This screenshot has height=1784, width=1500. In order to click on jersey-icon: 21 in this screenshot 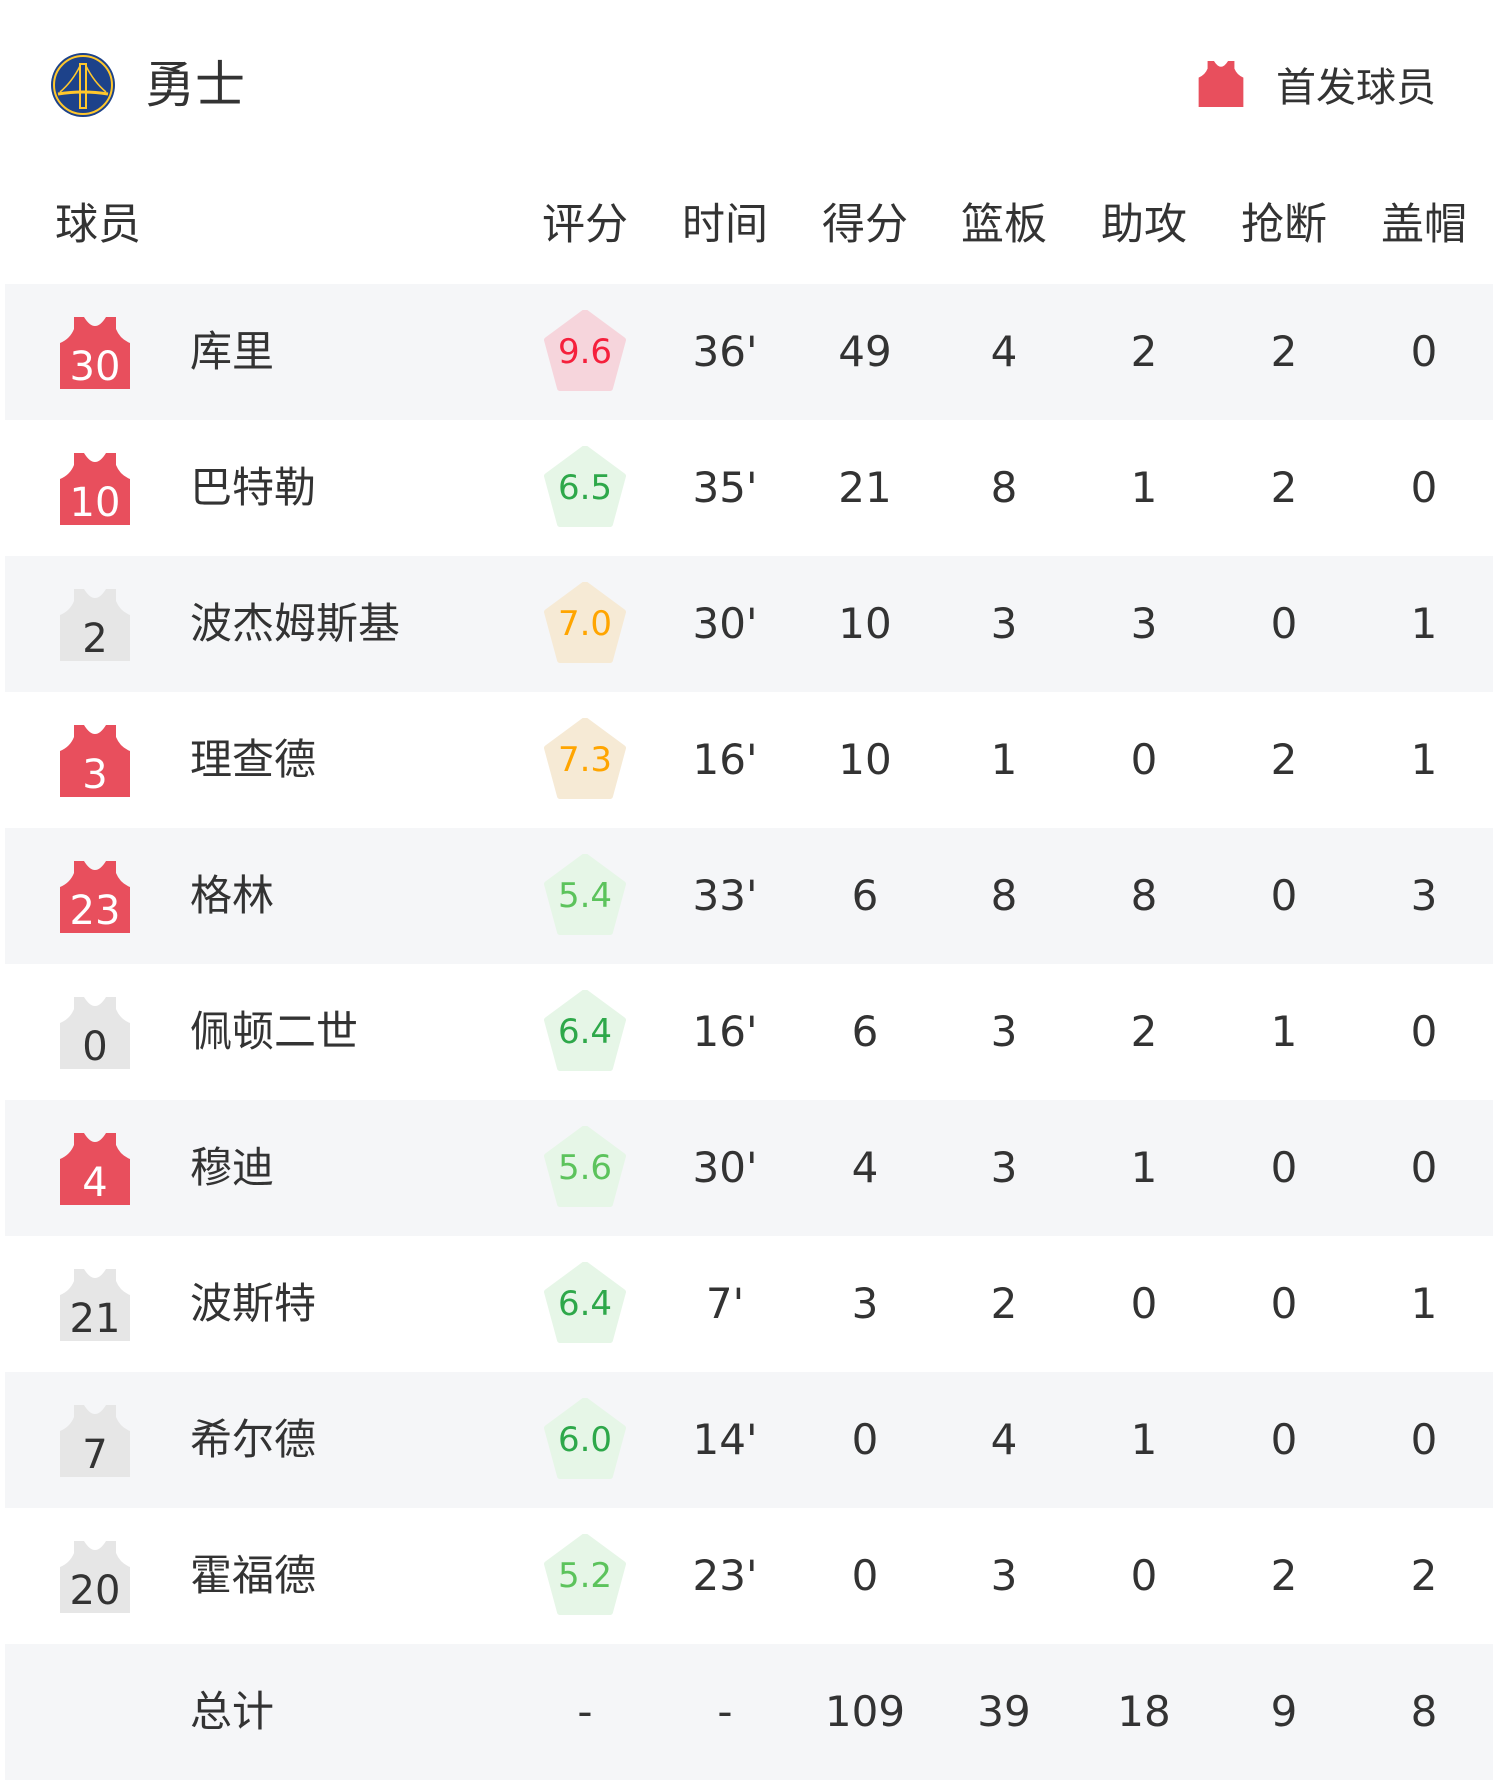, I will do `click(95, 1305)`.